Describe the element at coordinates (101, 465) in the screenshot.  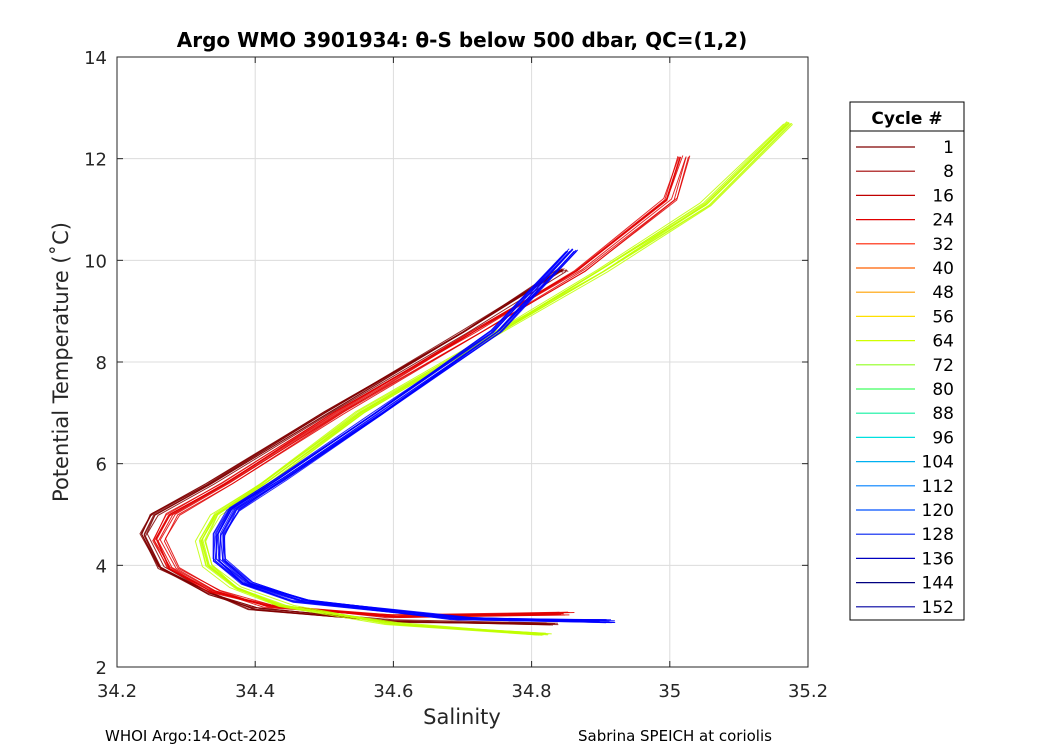
I see `y-tick-label: 6` at that location.